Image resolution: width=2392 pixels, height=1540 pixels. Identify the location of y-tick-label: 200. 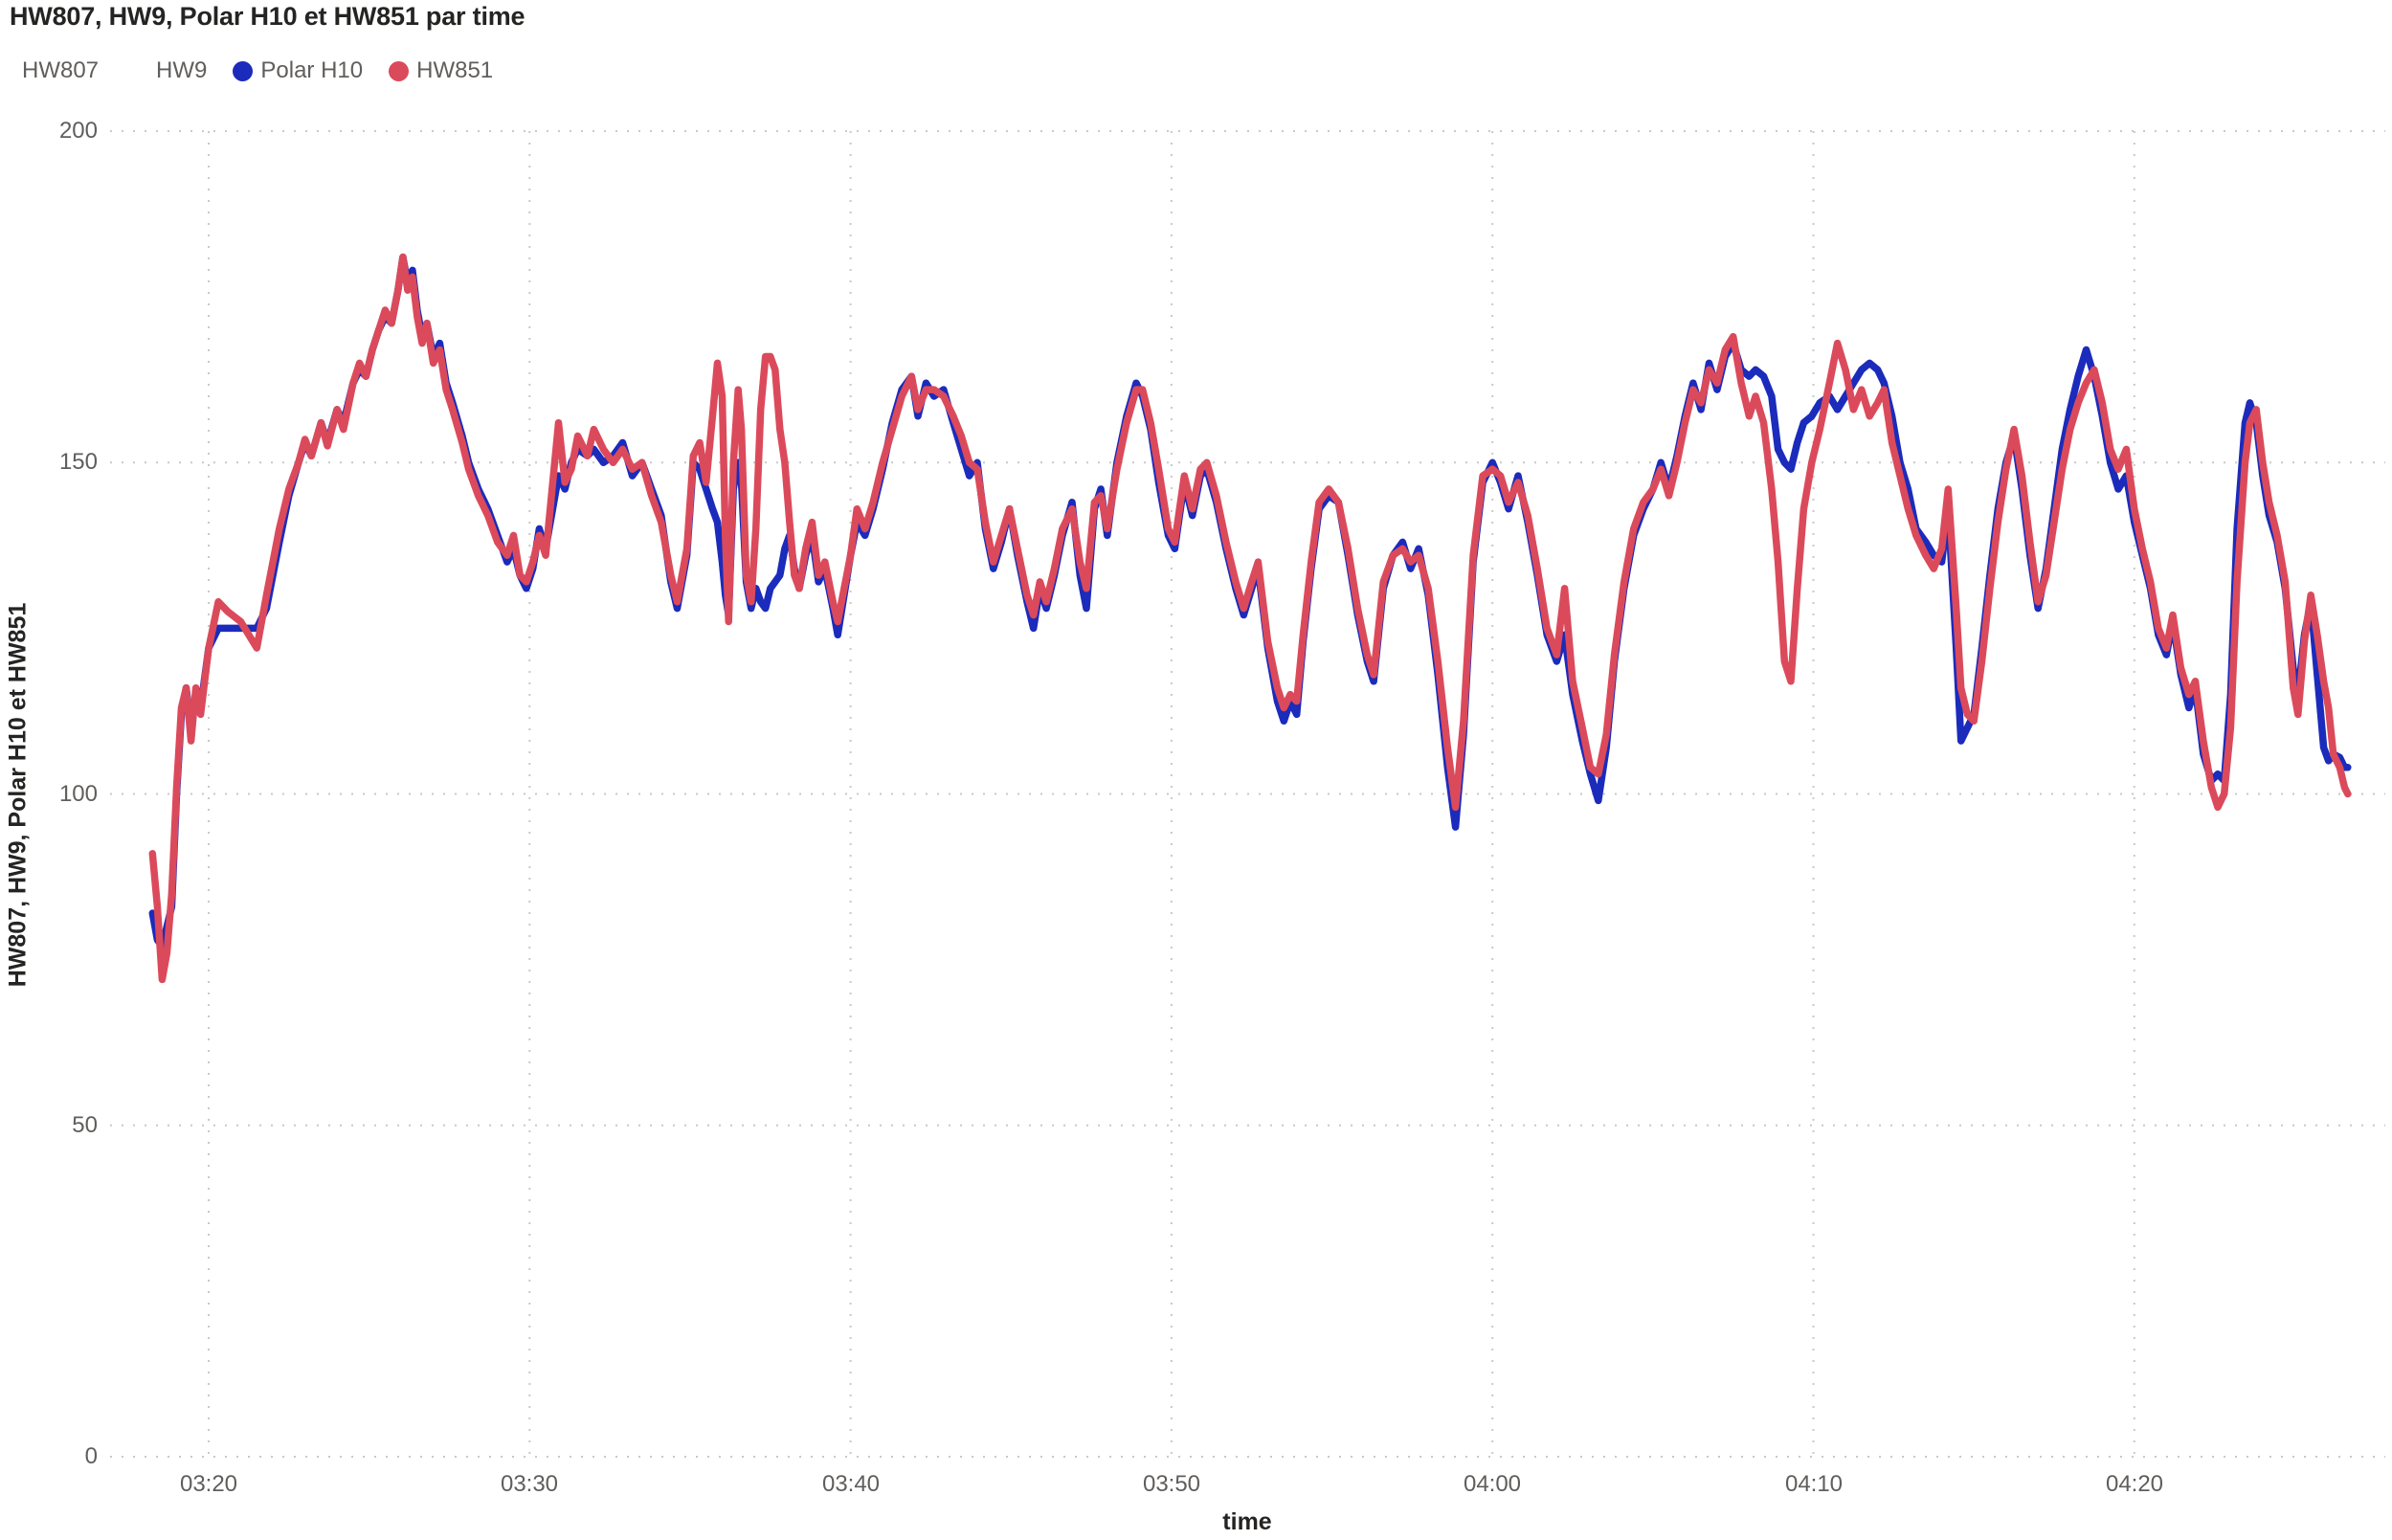
(78, 131).